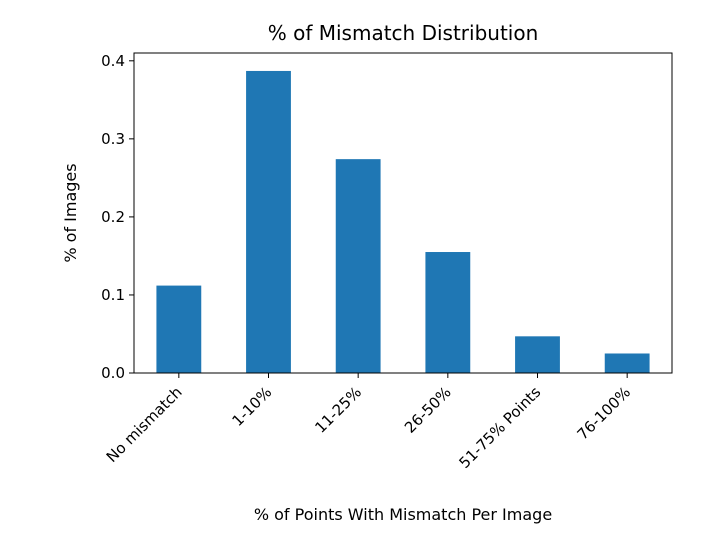 This screenshot has width=708, height=553. Describe the element at coordinates (113, 139) in the screenshot. I see `y-tick-label: 0.3` at that location.